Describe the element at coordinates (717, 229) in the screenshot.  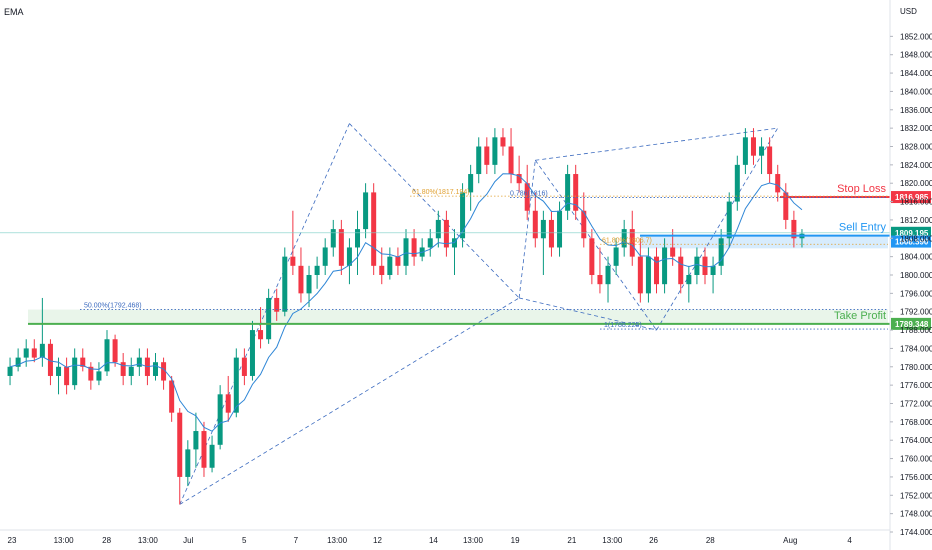
I see `pattern-leg` at that location.